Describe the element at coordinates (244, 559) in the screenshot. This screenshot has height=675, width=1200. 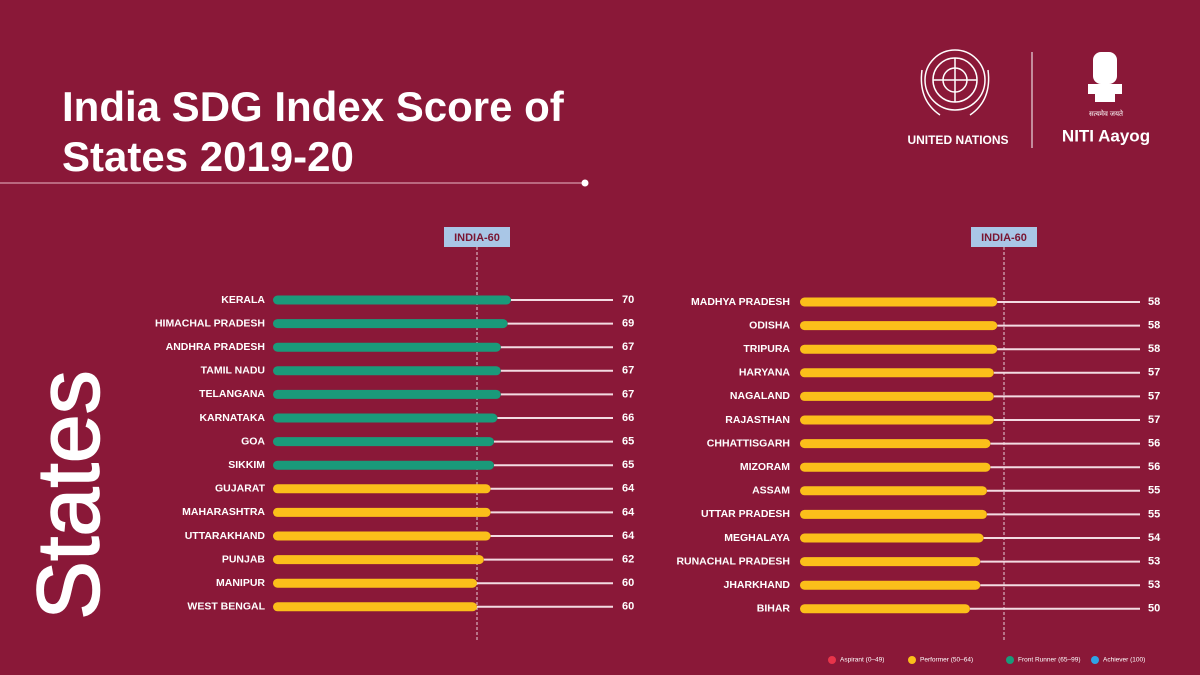
I see `category-label: PUNJAB` at that location.